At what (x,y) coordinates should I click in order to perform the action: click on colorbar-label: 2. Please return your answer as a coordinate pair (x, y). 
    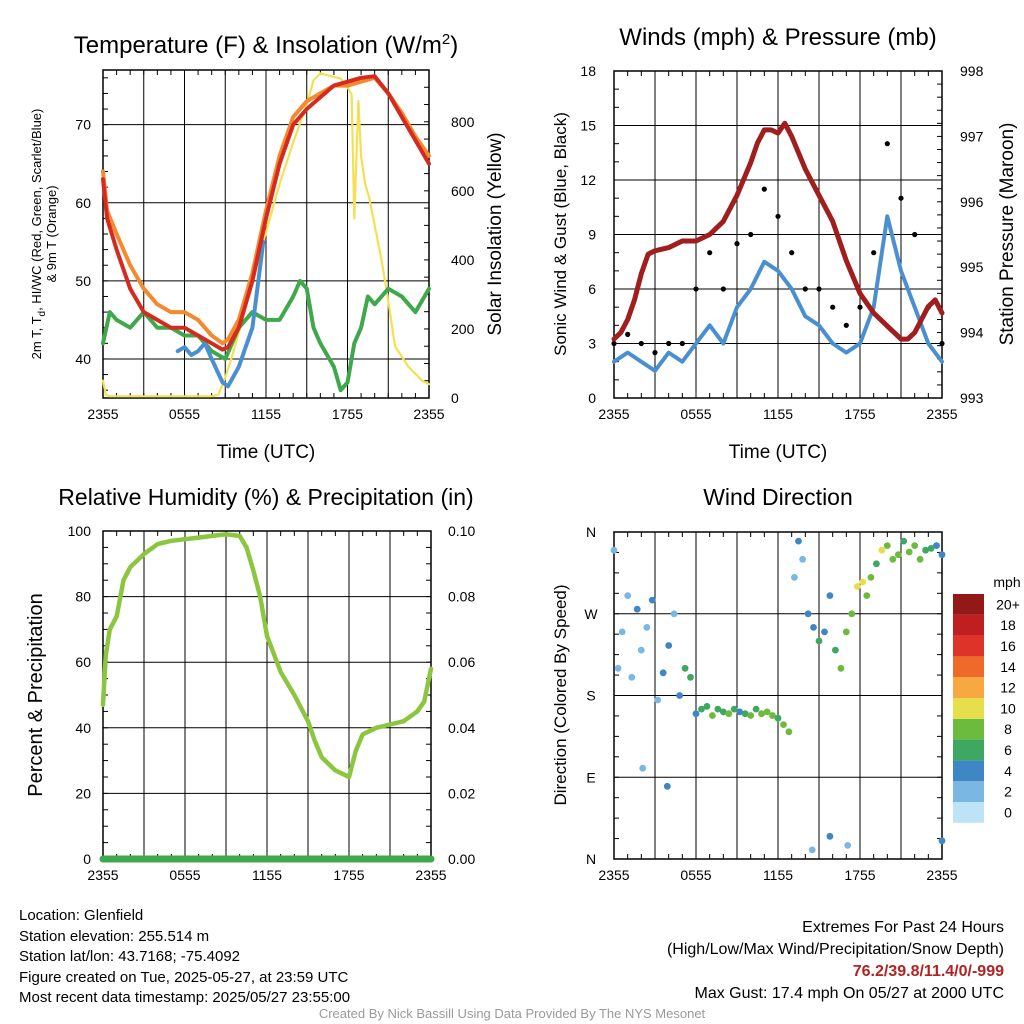
    Looking at the image, I should click on (1008, 792).